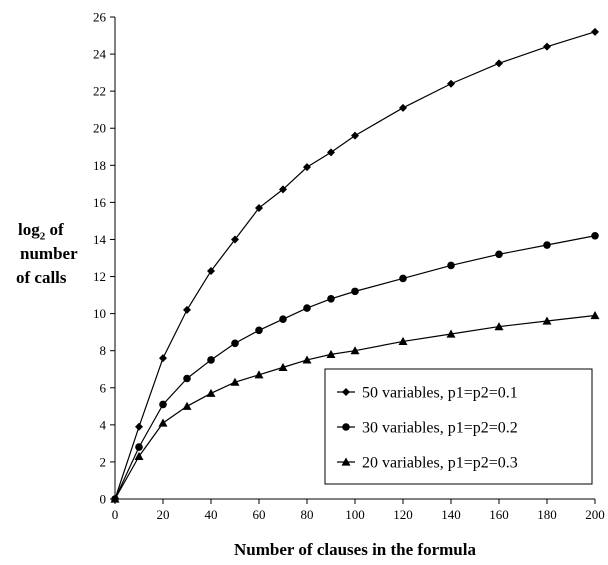 This screenshot has width=608, height=565. What do you see at coordinates (499, 514) in the screenshot?
I see `x-tick-label: 160` at bounding box center [499, 514].